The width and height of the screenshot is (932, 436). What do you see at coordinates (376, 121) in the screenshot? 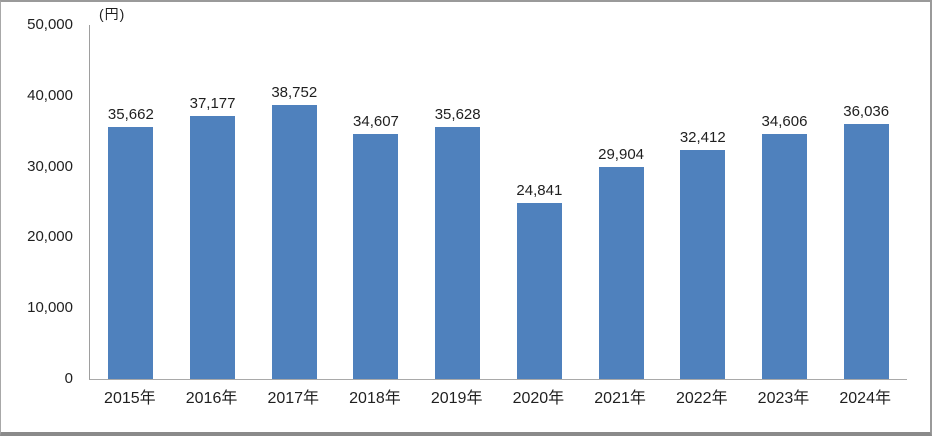
I see `bar-value-label: 34,607` at bounding box center [376, 121].